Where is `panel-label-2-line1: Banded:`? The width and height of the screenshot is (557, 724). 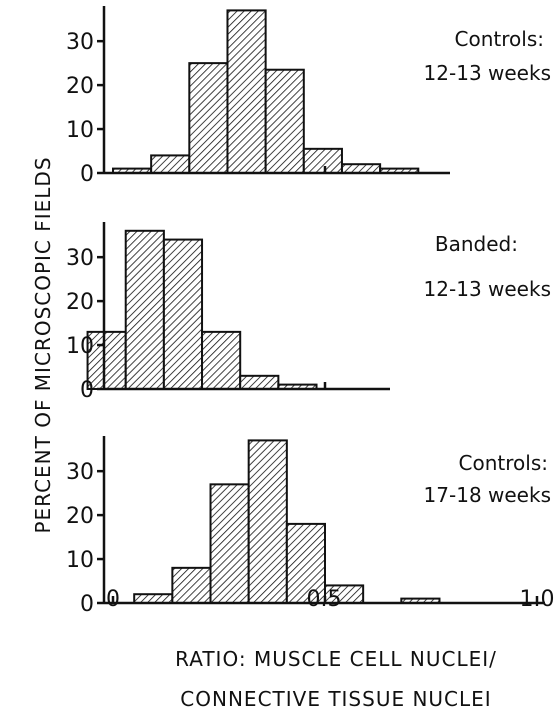
panel-label-2-line1: Banded: is located at coordinates (476, 244).